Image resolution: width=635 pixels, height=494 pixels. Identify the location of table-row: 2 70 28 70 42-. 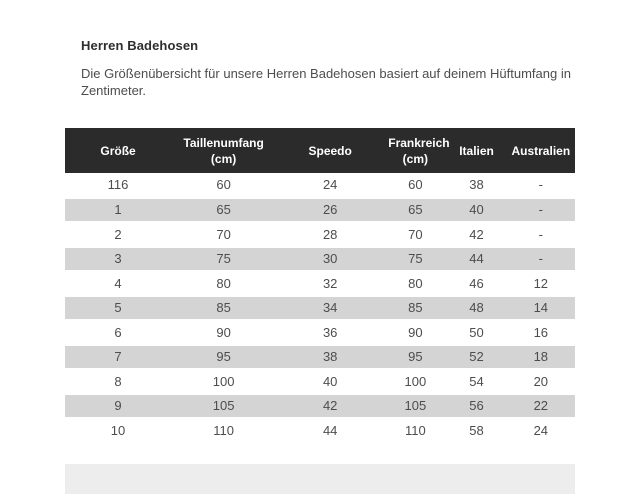
(320, 235).